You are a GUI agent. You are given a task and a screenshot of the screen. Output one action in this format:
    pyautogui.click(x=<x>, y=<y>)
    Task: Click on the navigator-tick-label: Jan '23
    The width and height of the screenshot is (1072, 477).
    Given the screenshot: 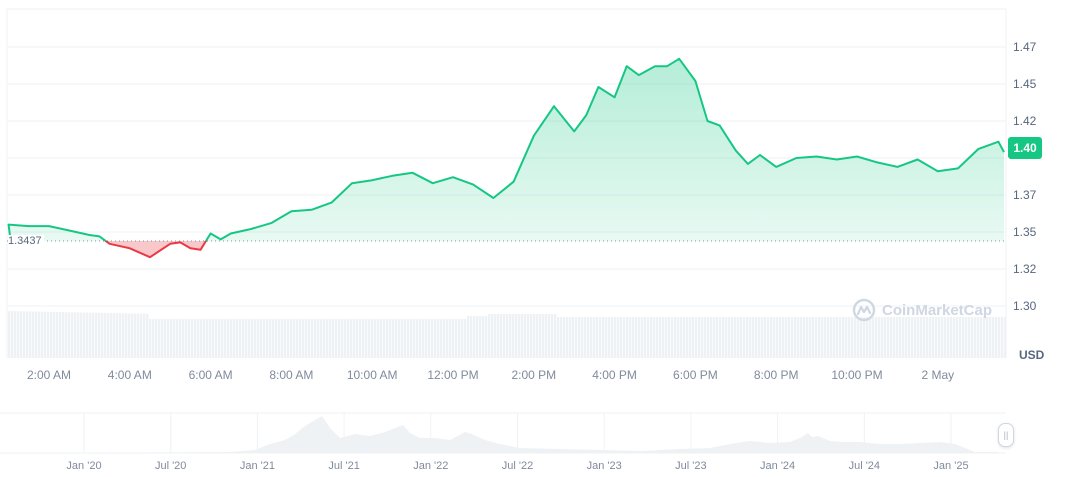 What is the action you would take?
    pyautogui.click(x=604, y=466)
    